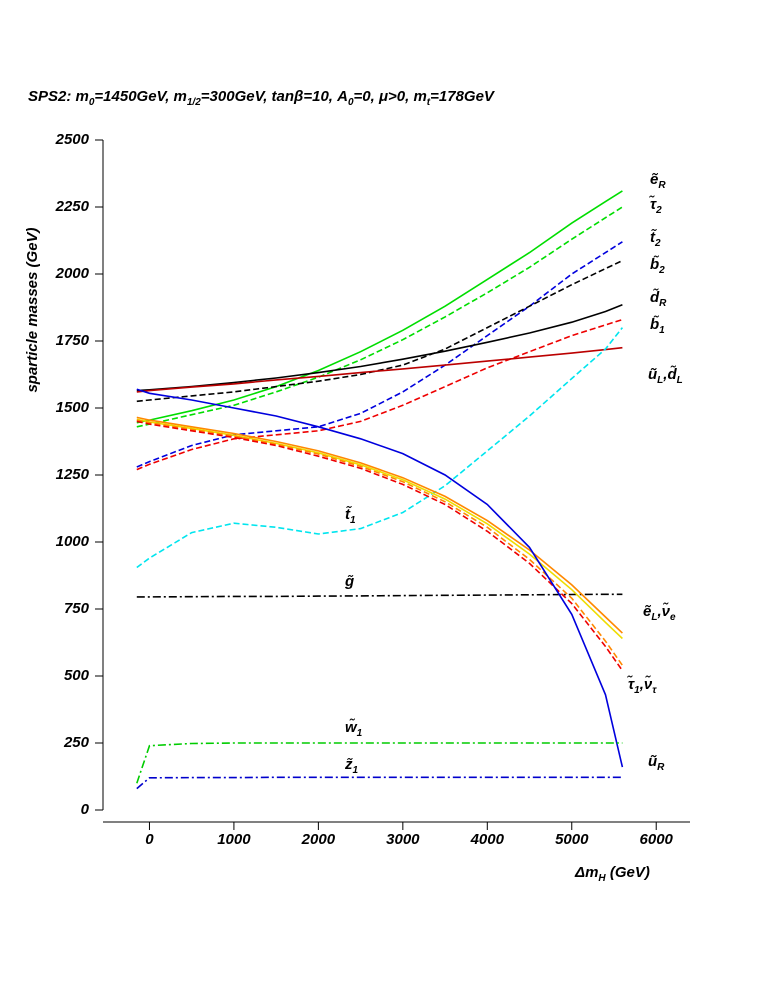 Image resolution: width=763 pixels, height=987 pixels. I want to click on series-label: w̃1, so click(354, 728).